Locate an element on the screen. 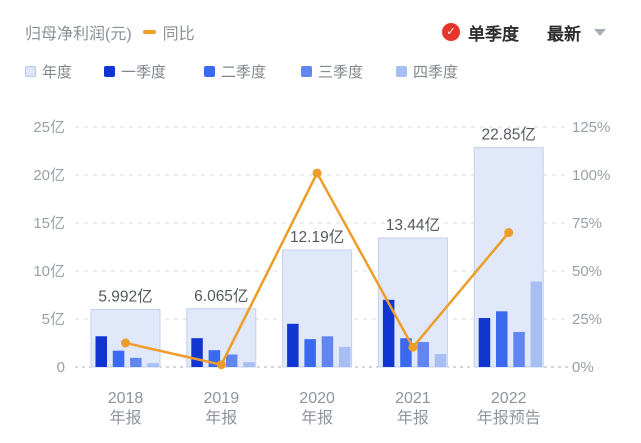 This screenshot has width=641, height=443. x-axis-label-year: 2021 is located at coordinates (413, 398).